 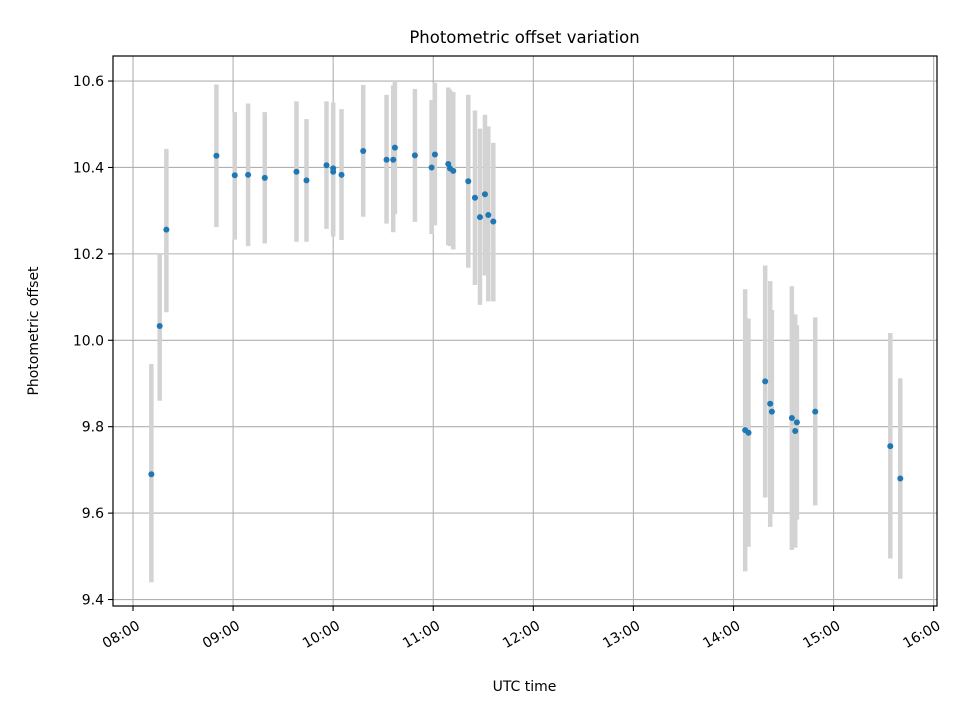 I want to click on y-axis-ticks: 9.4 9.6 9.8 10.0 10.2 10.4 10.6, so click(x=93, y=341).